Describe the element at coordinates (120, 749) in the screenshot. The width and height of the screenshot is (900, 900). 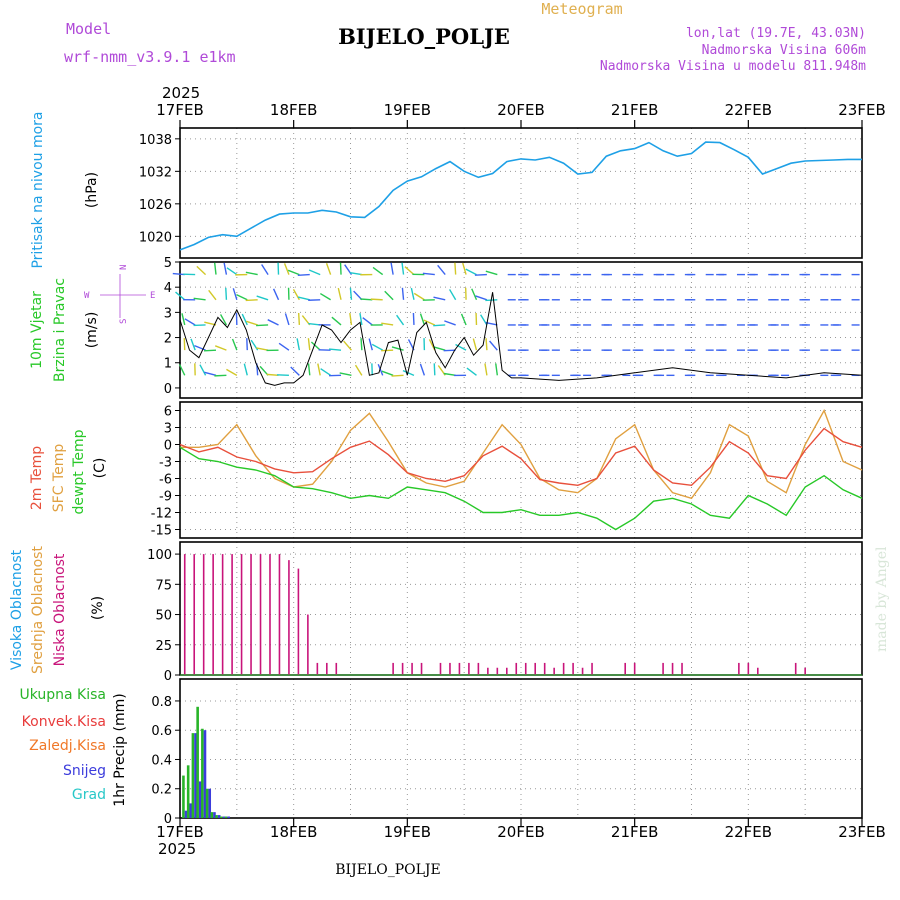
I see `precip-ylabel: 1hr Precip (mm)` at that location.